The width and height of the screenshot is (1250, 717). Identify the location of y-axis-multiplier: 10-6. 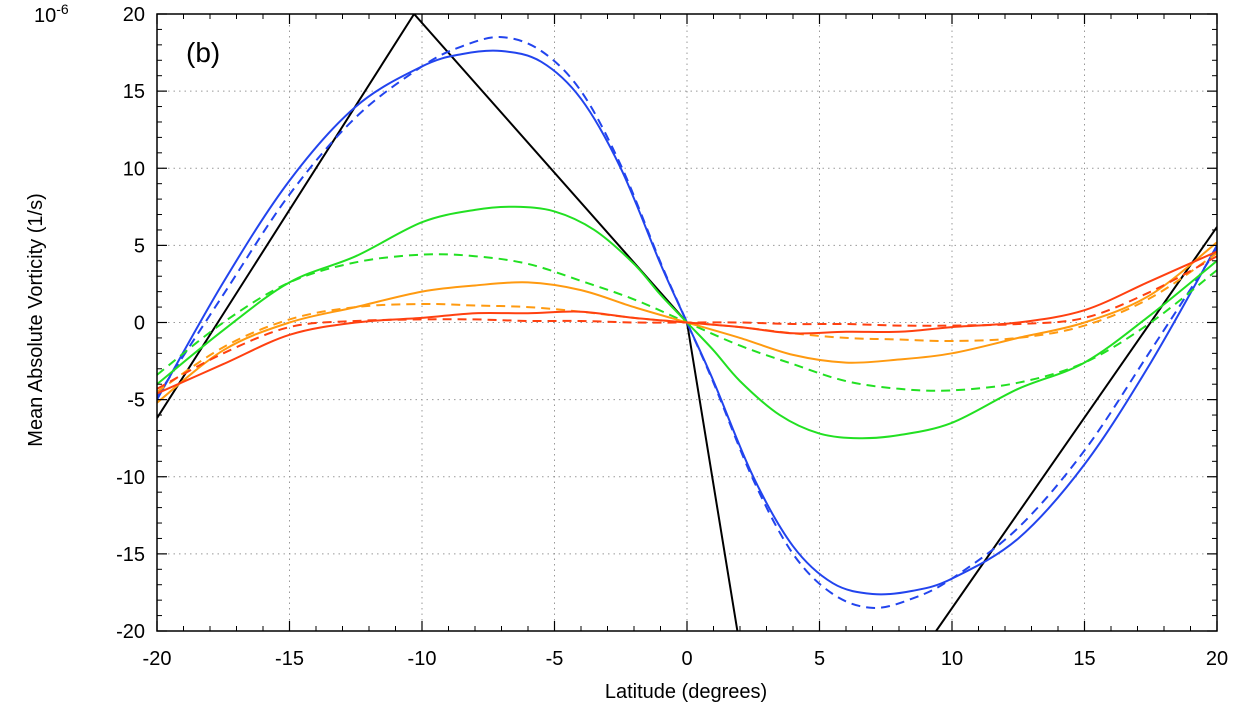
(51, 14).